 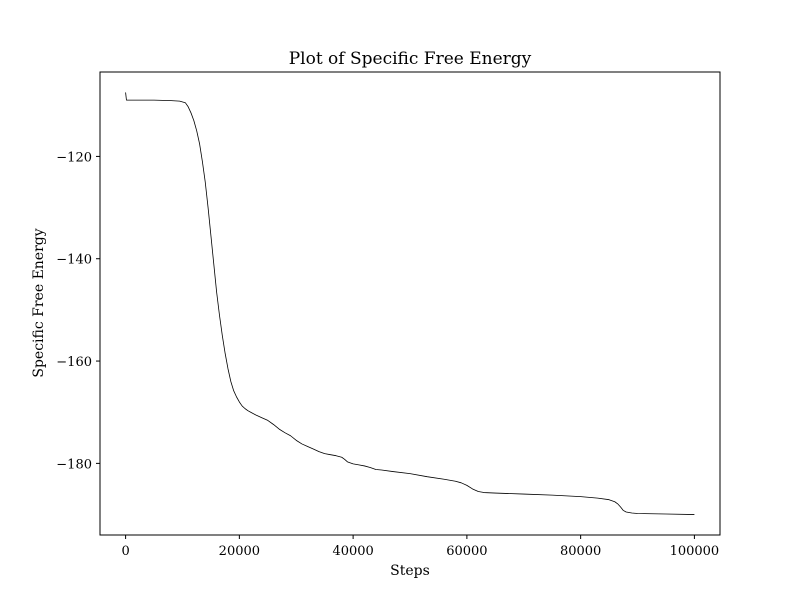 I want to click on y-tick-label: −140, so click(x=74, y=260).